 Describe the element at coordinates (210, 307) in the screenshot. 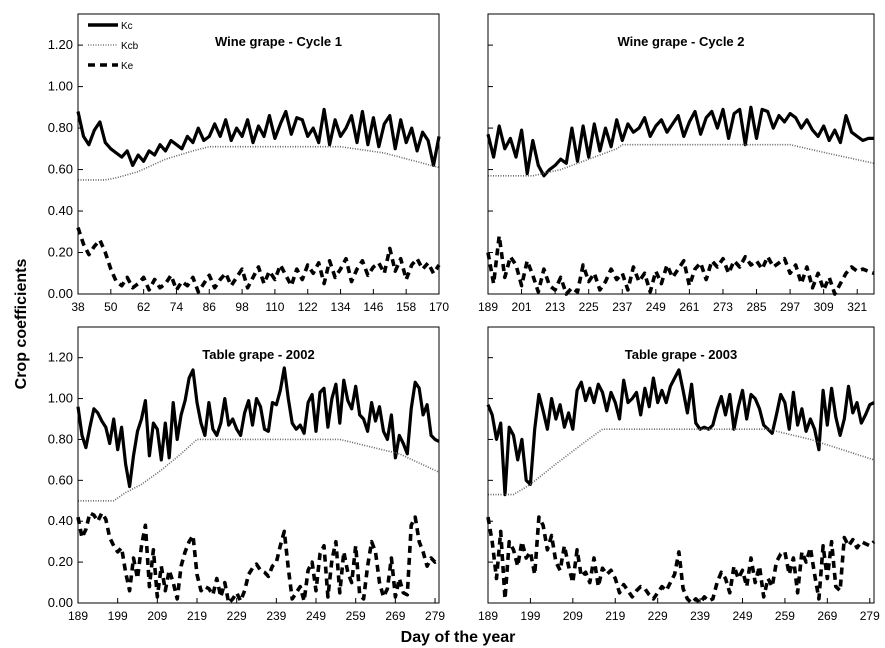

I see `x-tick-label: 86` at that location.